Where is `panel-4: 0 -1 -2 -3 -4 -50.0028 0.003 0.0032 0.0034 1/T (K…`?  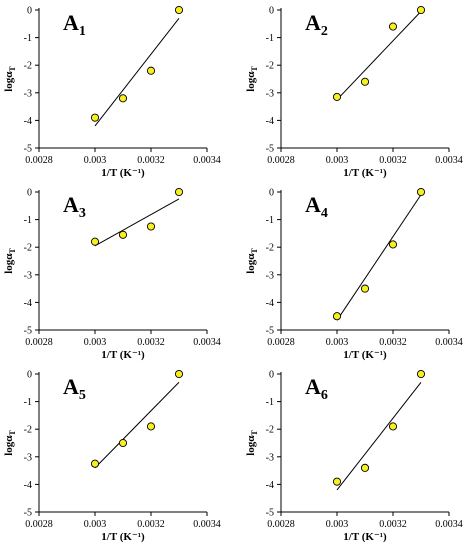
panel-4: 0 -1 -2 -3 -4 -50.0028 0.003 0.0032 0.0034 1/T (K… is located at coordinates (354, 275).